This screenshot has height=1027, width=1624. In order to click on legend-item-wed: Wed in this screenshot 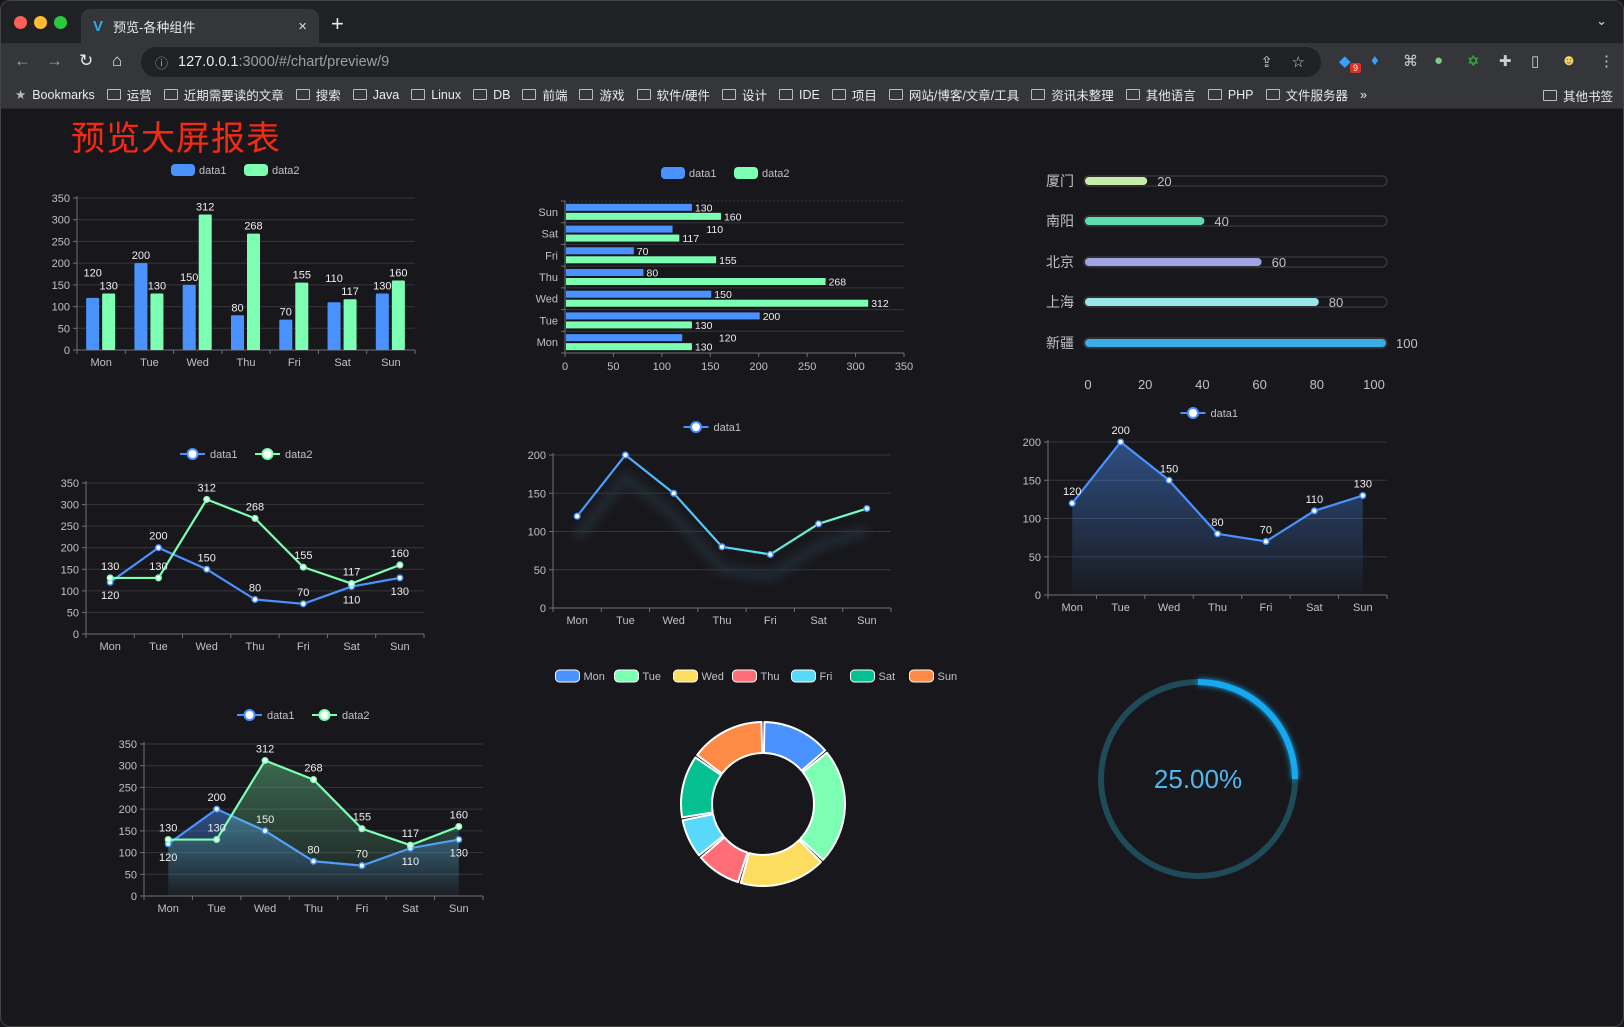, I will do `click(698, 676)`.